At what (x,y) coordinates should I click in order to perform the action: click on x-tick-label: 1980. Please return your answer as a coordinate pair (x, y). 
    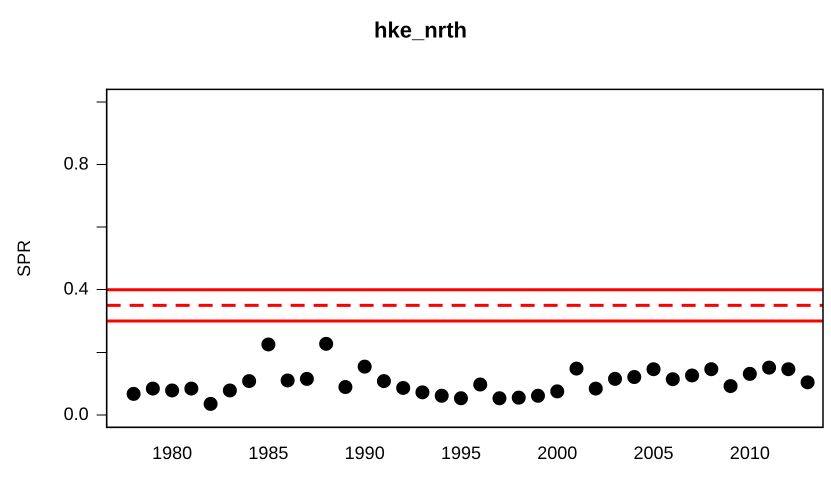
    Looking at the image, I should click on (172, 453).